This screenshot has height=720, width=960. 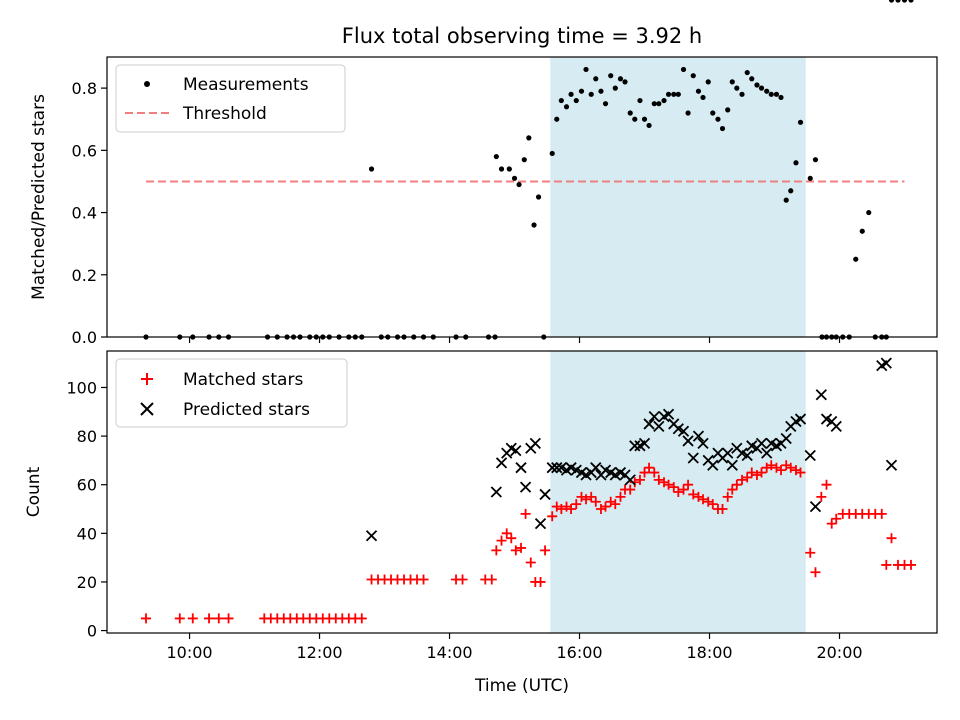 I want to click on legend-predicted-label: Predicted stars, so click(x=246, y=410).